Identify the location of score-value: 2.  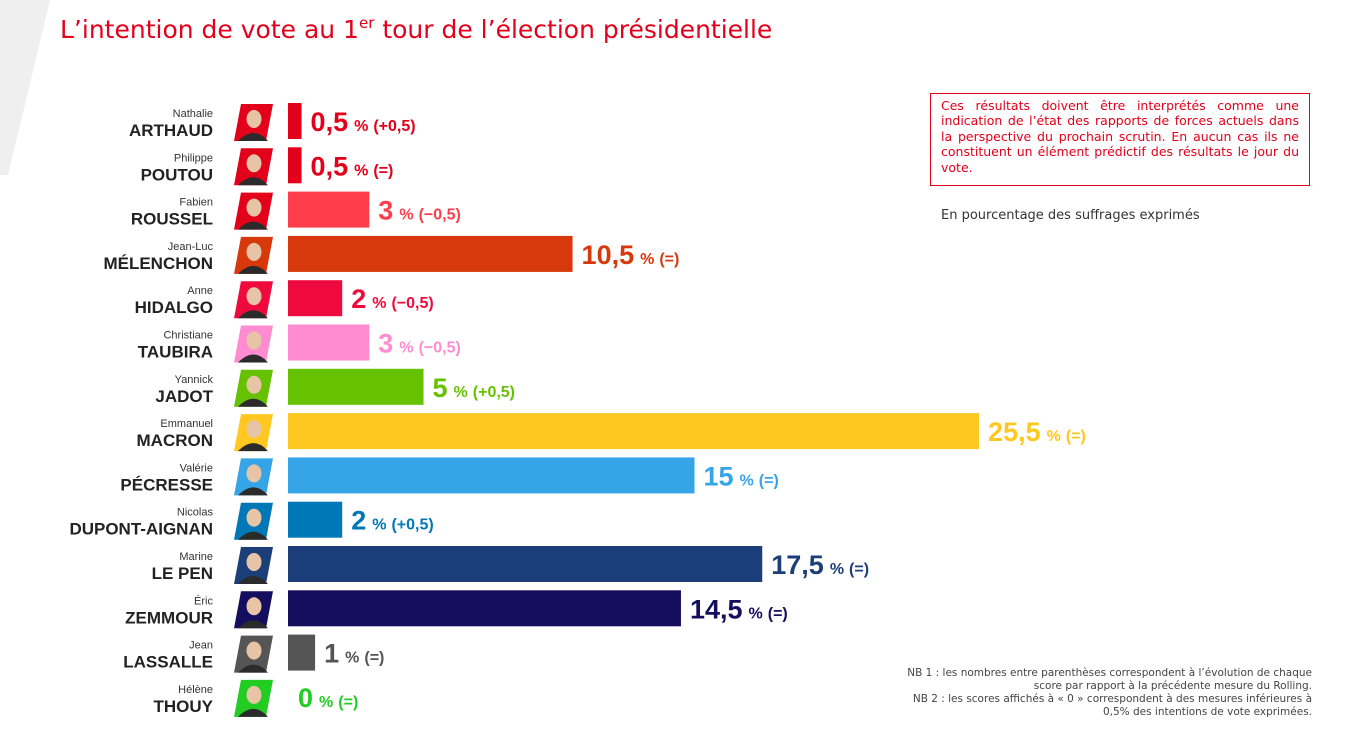
(358, 521).